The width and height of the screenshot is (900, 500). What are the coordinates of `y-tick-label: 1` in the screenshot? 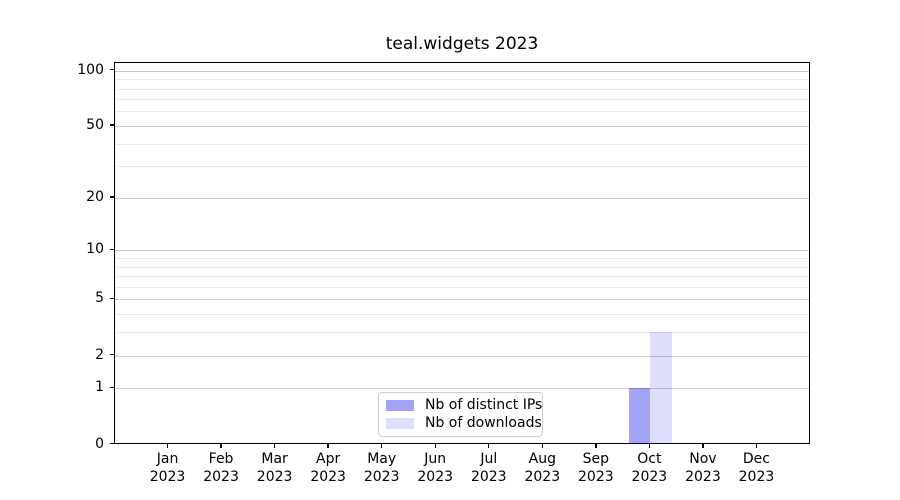 It's located at (99, 387).